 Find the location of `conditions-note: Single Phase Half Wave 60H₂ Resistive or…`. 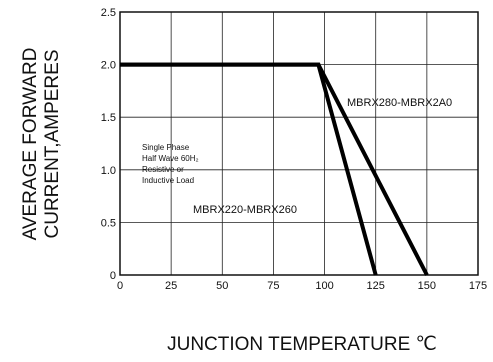

conditions-note: Single Phase Half Wave 60H₂ Resistive or… is located at coordinates (170, 164).